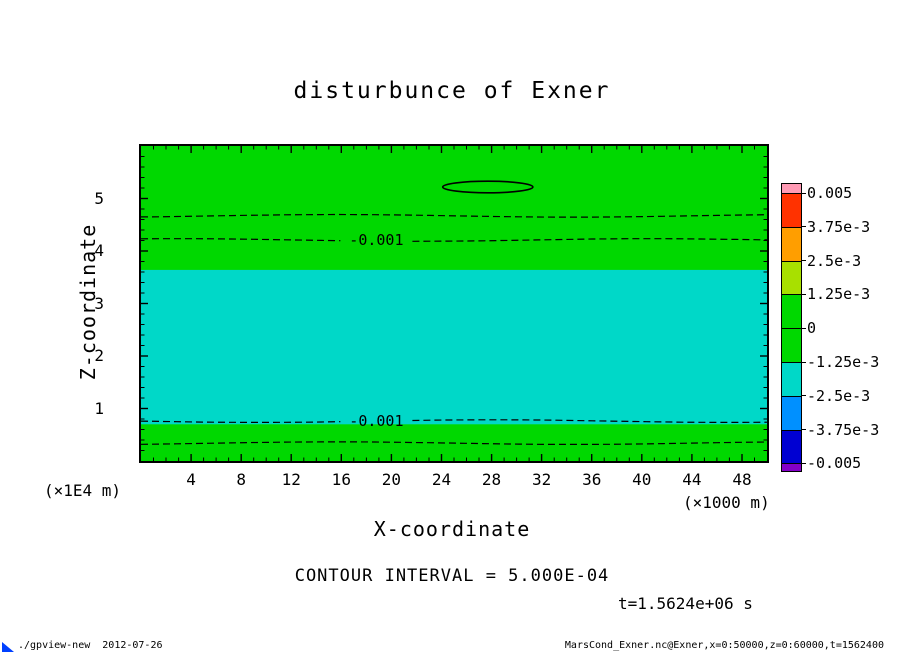 The height and width of the screenshot is (654, 904). Describe the element at coordinates (843, 362) in the screenshot. I see `colorbar-label: -1.25e-3` at that location.